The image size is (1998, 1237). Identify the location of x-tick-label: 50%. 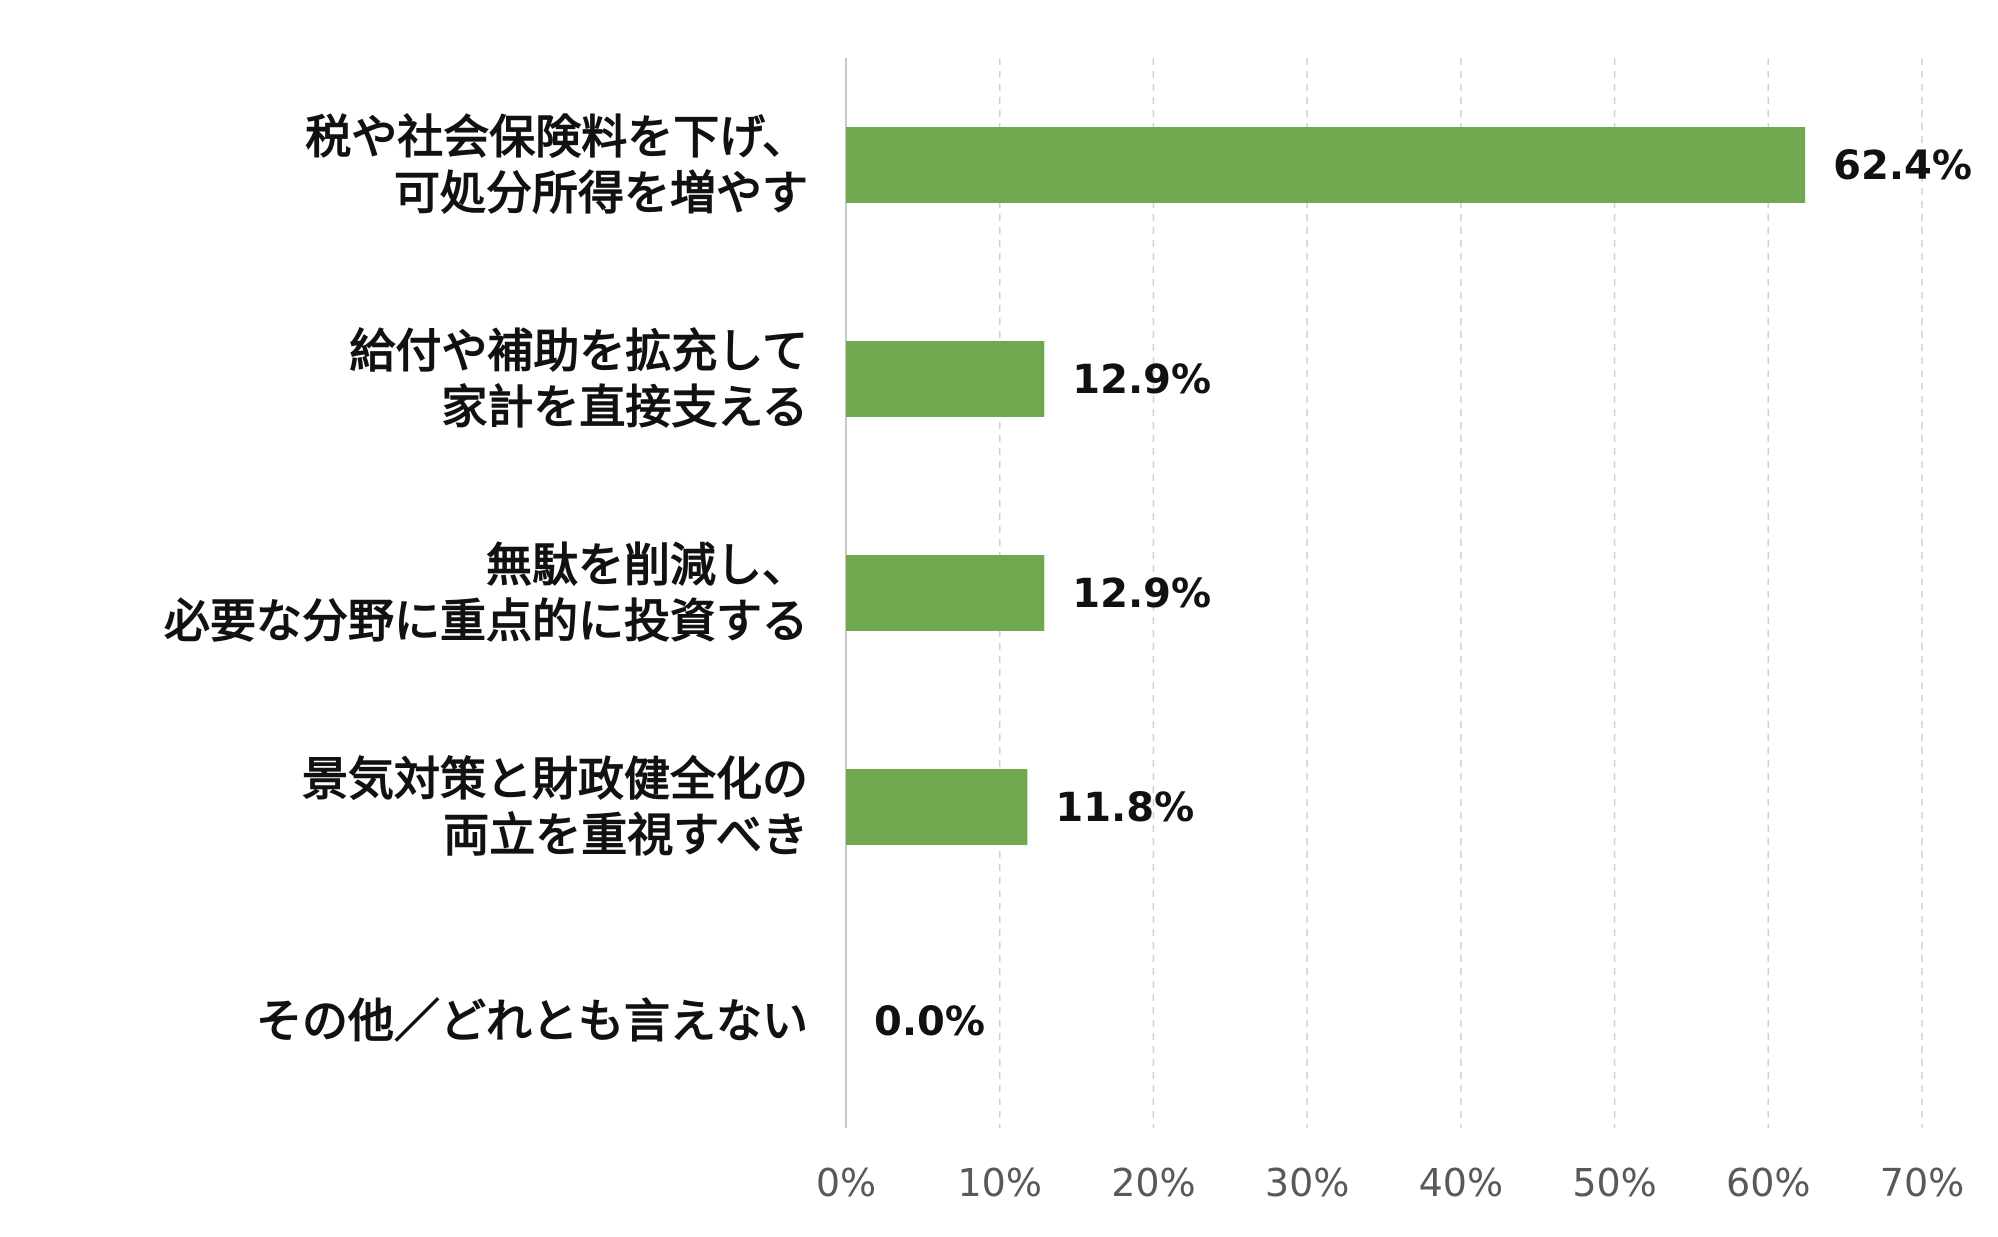
(1614, 1183).